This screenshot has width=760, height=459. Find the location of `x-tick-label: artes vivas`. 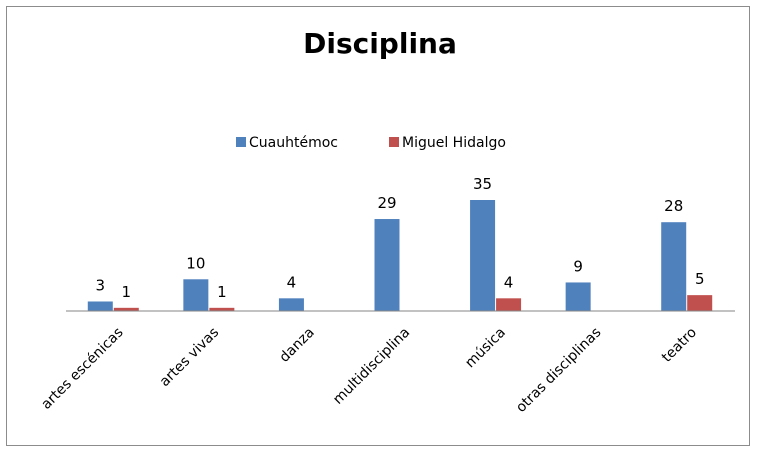

x-tick-label: artes vivas is located at coordinates (189, 357).